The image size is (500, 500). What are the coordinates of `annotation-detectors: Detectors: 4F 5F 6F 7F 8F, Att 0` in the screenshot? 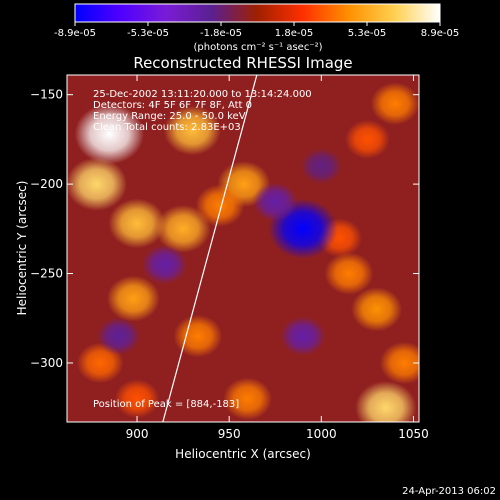 It's located at (172, 105).